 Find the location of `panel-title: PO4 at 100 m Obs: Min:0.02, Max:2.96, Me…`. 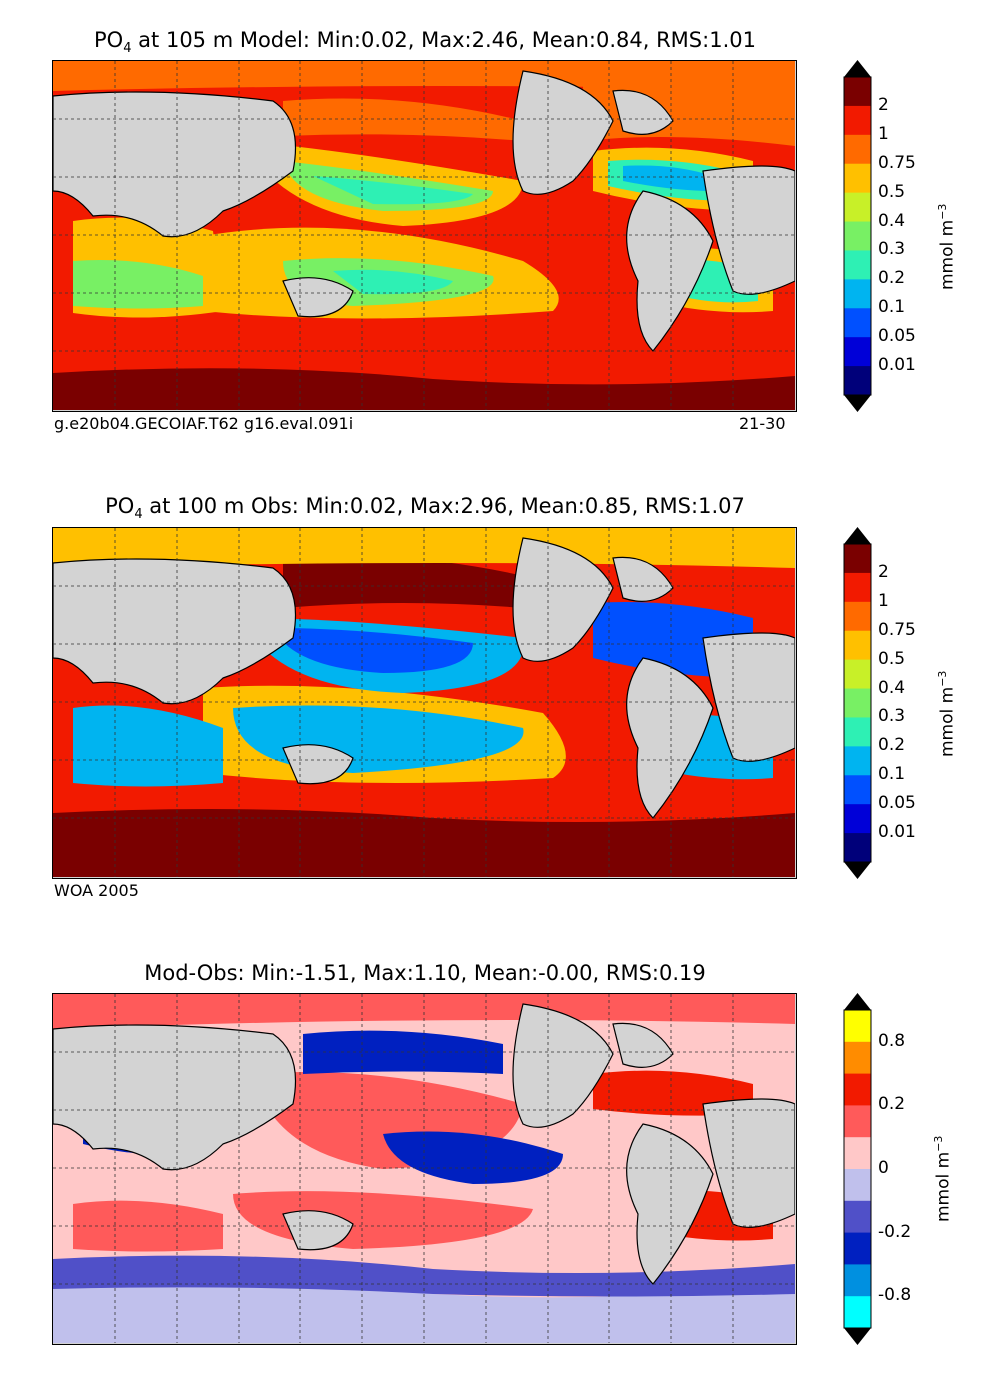

panel-title: PO4 at 100 m Obs: Min:0.02, Max:2.96, Me… is located at coordinates (425, 508).